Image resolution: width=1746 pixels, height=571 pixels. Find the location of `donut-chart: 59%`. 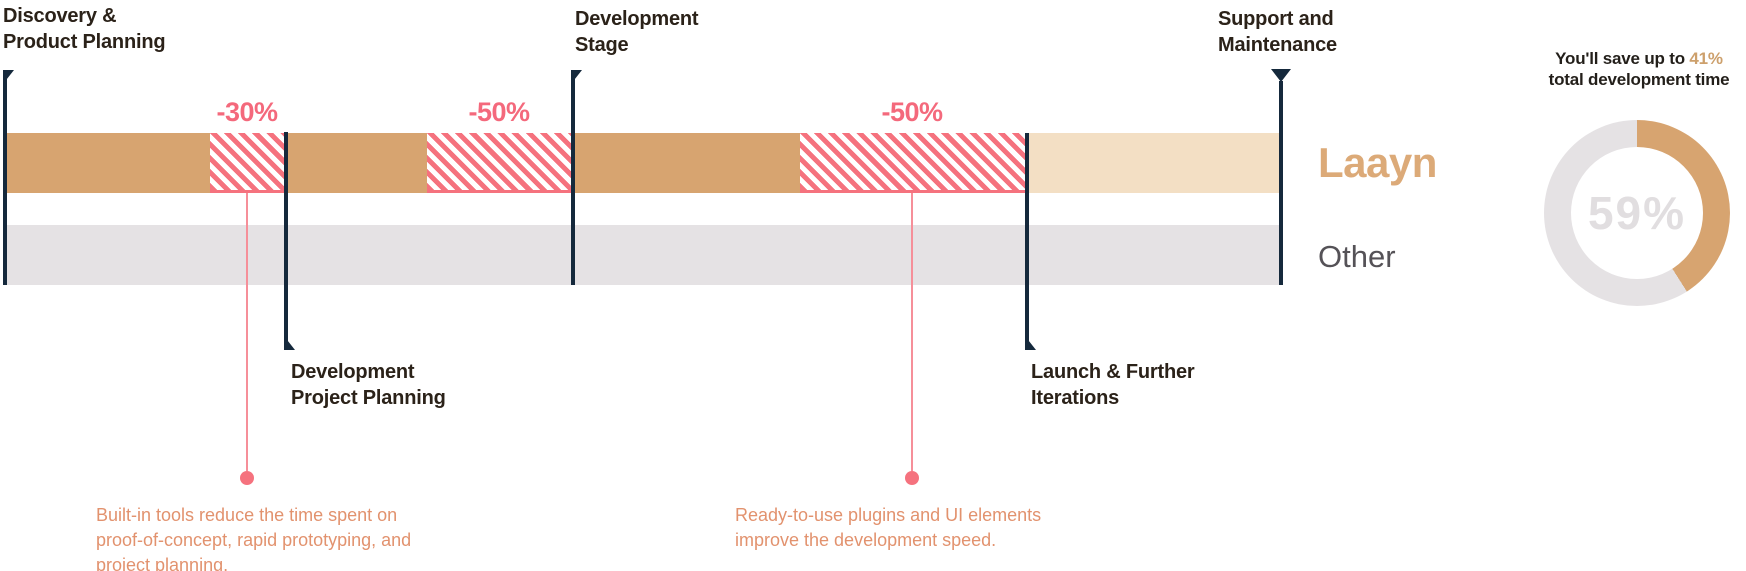

donut-chart: 59% is located at coordinates (1637, 213).